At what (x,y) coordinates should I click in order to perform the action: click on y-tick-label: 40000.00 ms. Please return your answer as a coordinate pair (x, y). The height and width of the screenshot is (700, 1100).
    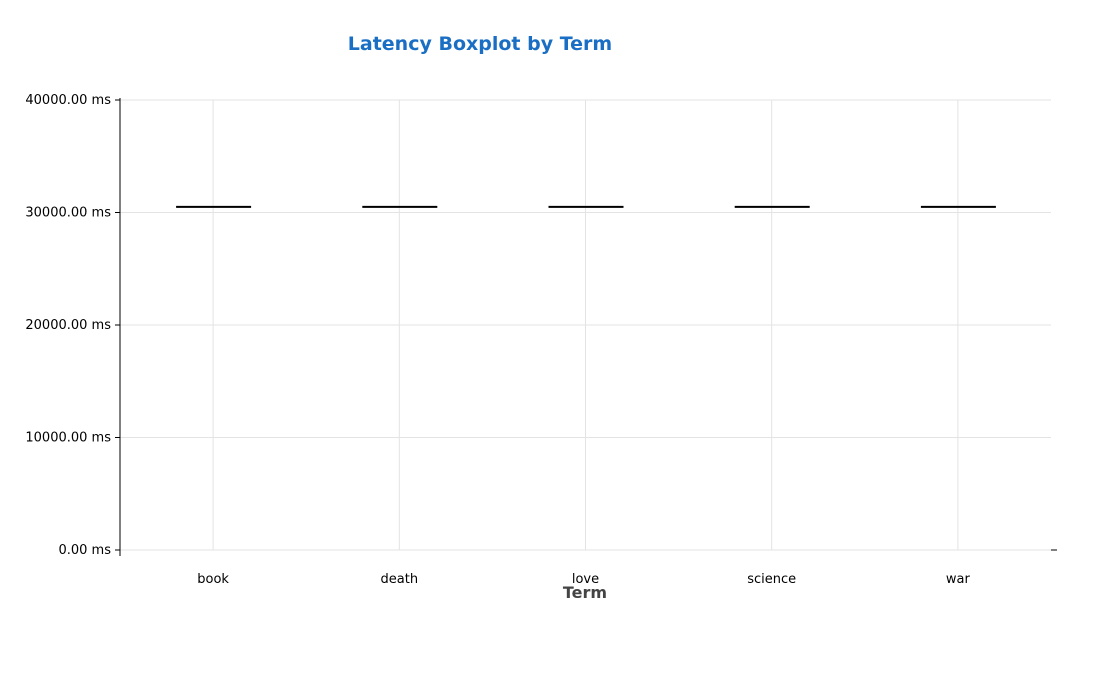
    Looking at the image, I should click on (68, 100).